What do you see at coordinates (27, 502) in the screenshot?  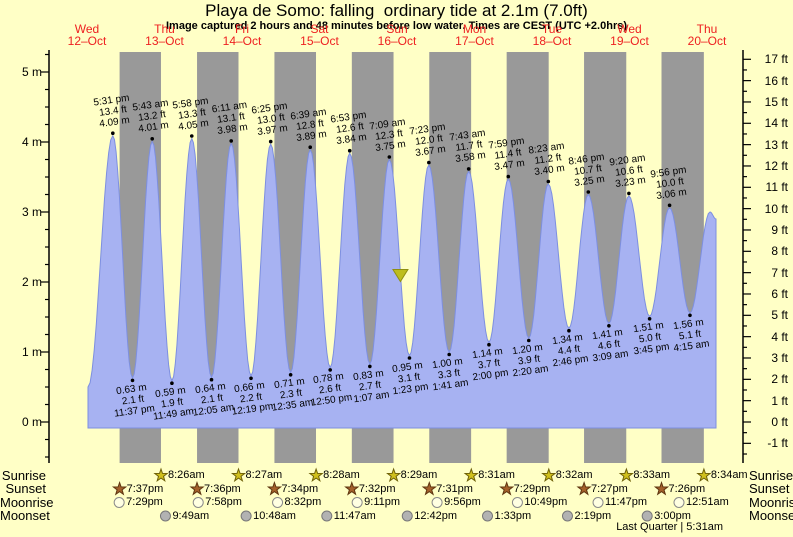 I see `moonrise-row-label-left: Moonrise` at bounding box center [27, 502].